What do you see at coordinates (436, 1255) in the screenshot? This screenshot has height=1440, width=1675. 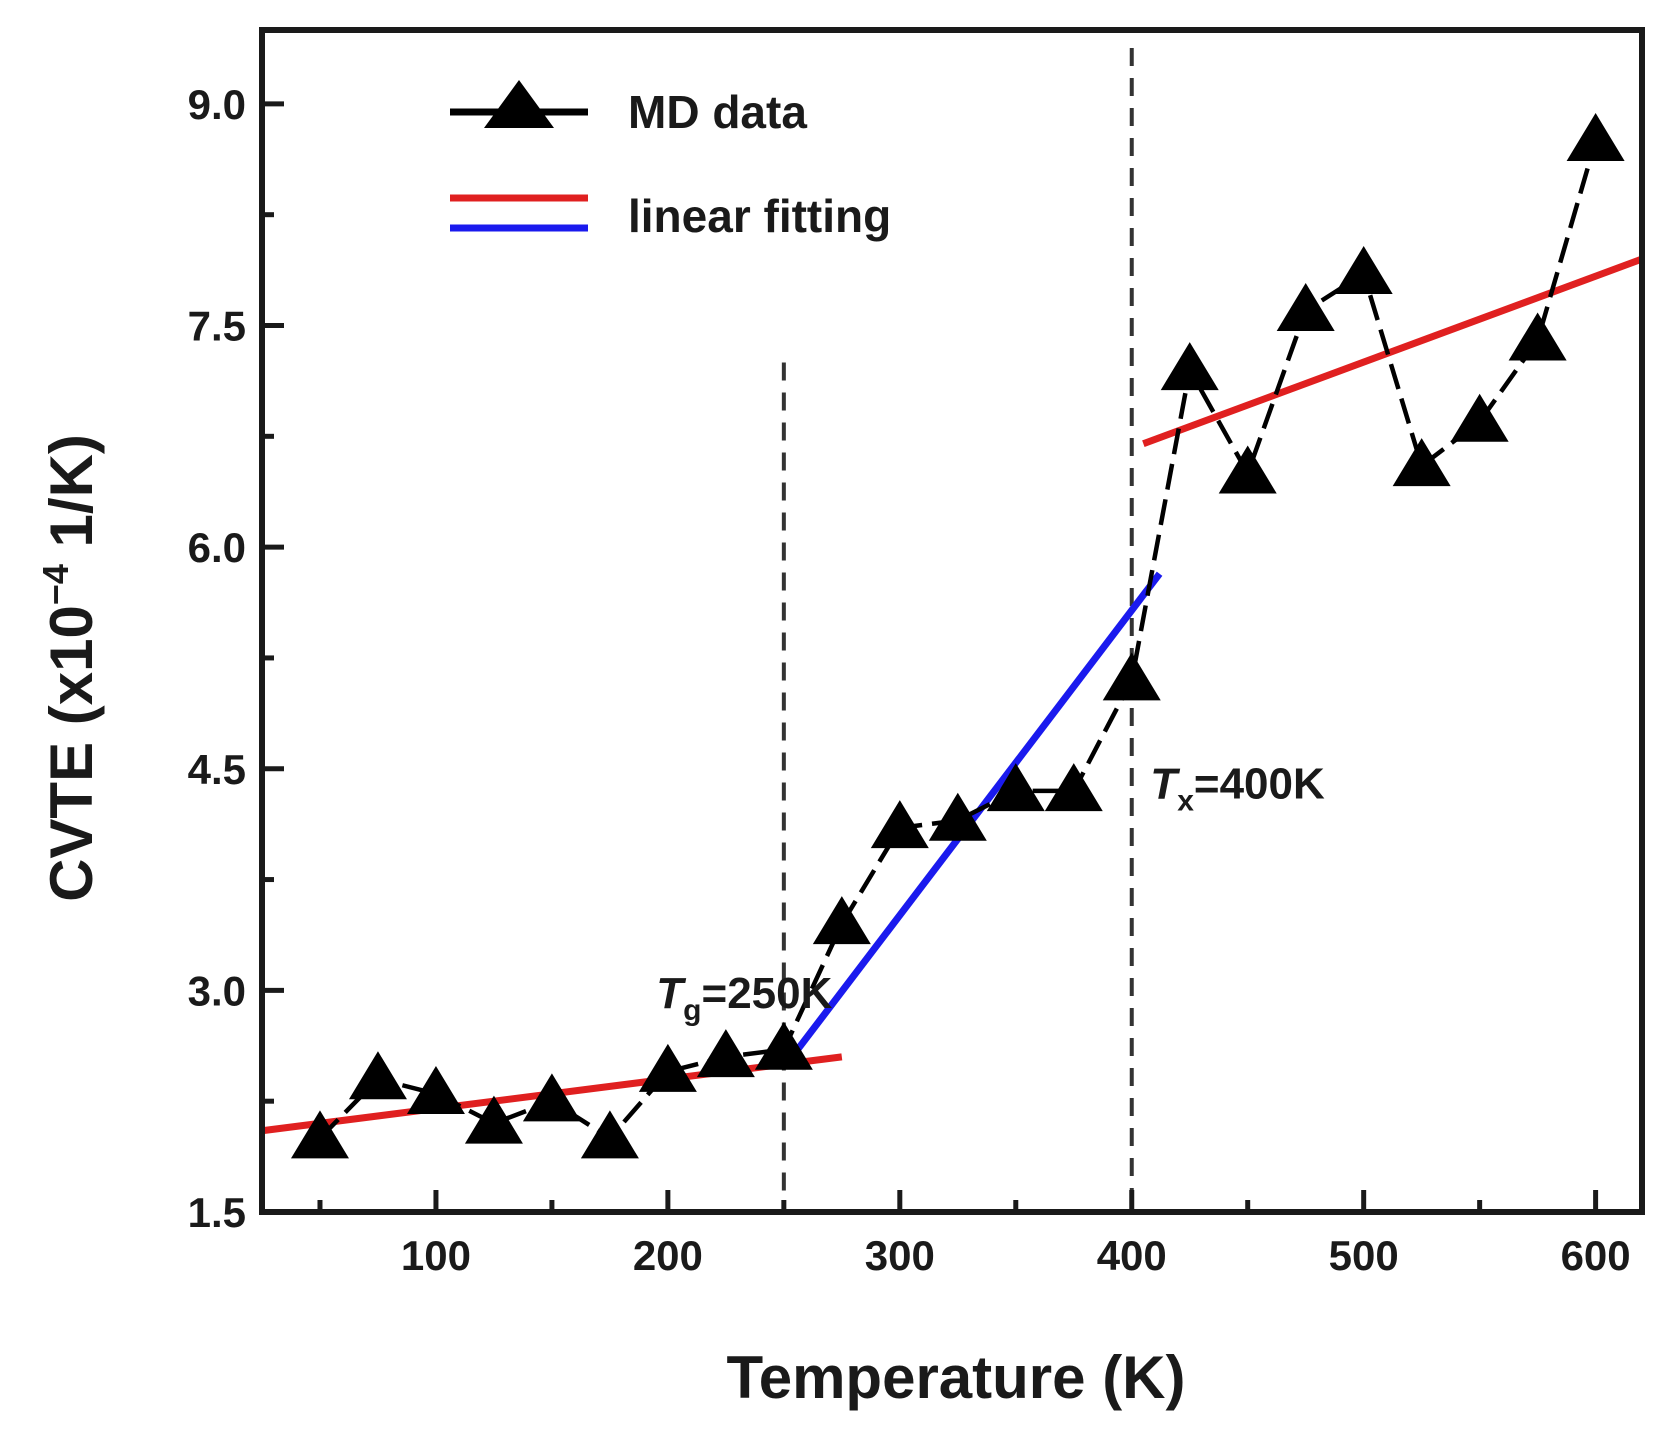 I see `x-tick-label: 100` at bounding box center [436, 1255].